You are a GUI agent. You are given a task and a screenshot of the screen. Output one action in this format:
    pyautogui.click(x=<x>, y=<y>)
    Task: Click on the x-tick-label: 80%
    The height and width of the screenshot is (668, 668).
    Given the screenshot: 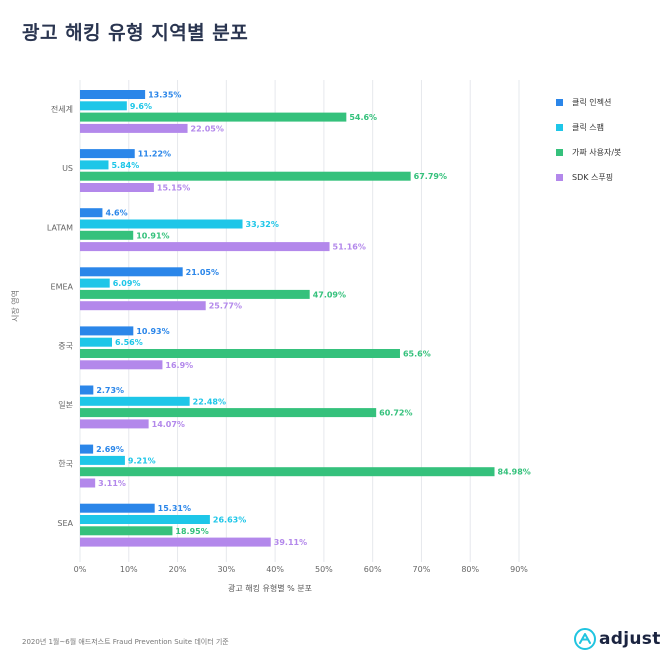 What is the action you would take?
    pyautogui.click(x=470, y=569)
    